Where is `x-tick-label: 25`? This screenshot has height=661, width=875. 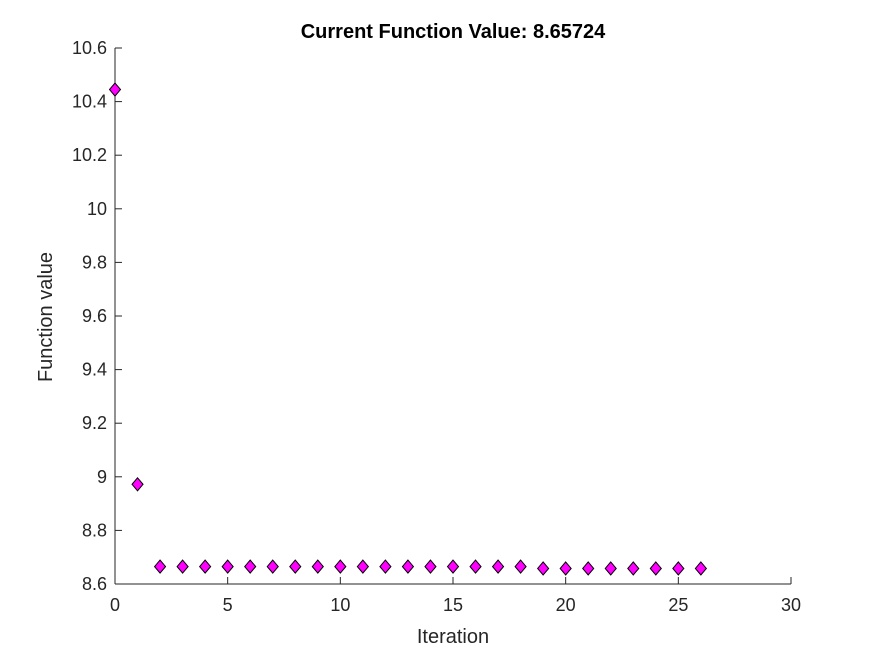
x-tick-label: 25 is located at coordinates (678, 605).